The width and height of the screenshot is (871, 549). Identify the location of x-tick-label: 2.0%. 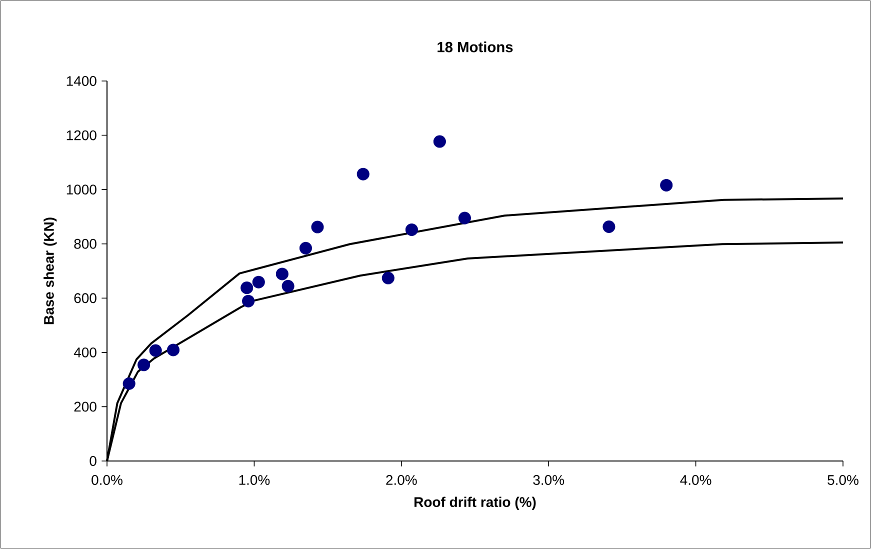
(401, 480).